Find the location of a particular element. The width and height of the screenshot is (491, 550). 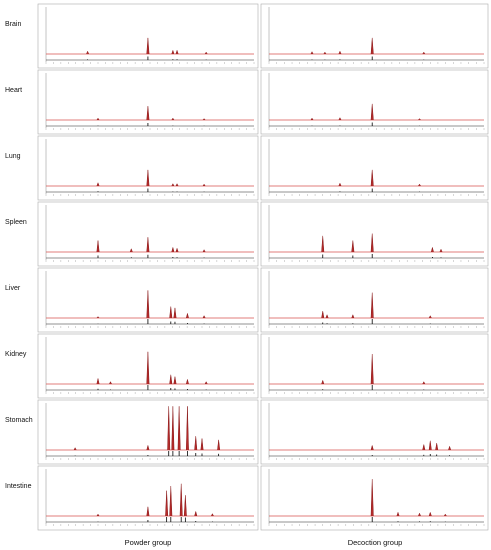

row-label: Kidney is located at coordinates (16, 354).